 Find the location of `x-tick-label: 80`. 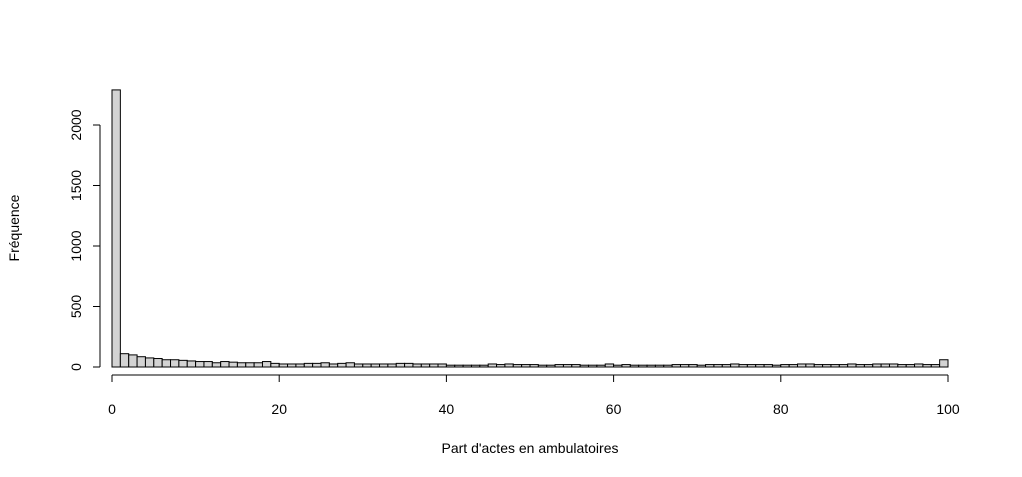

x-tick-label: 80 is located at coordinates (781, 409).